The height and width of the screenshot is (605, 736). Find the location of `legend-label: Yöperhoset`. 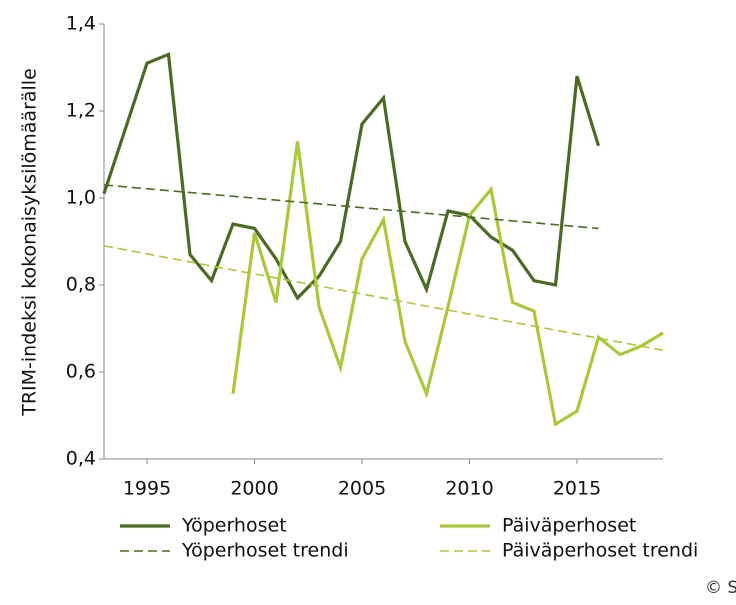

legend-label: Yöperhoset is located at coordinates (234, 526).